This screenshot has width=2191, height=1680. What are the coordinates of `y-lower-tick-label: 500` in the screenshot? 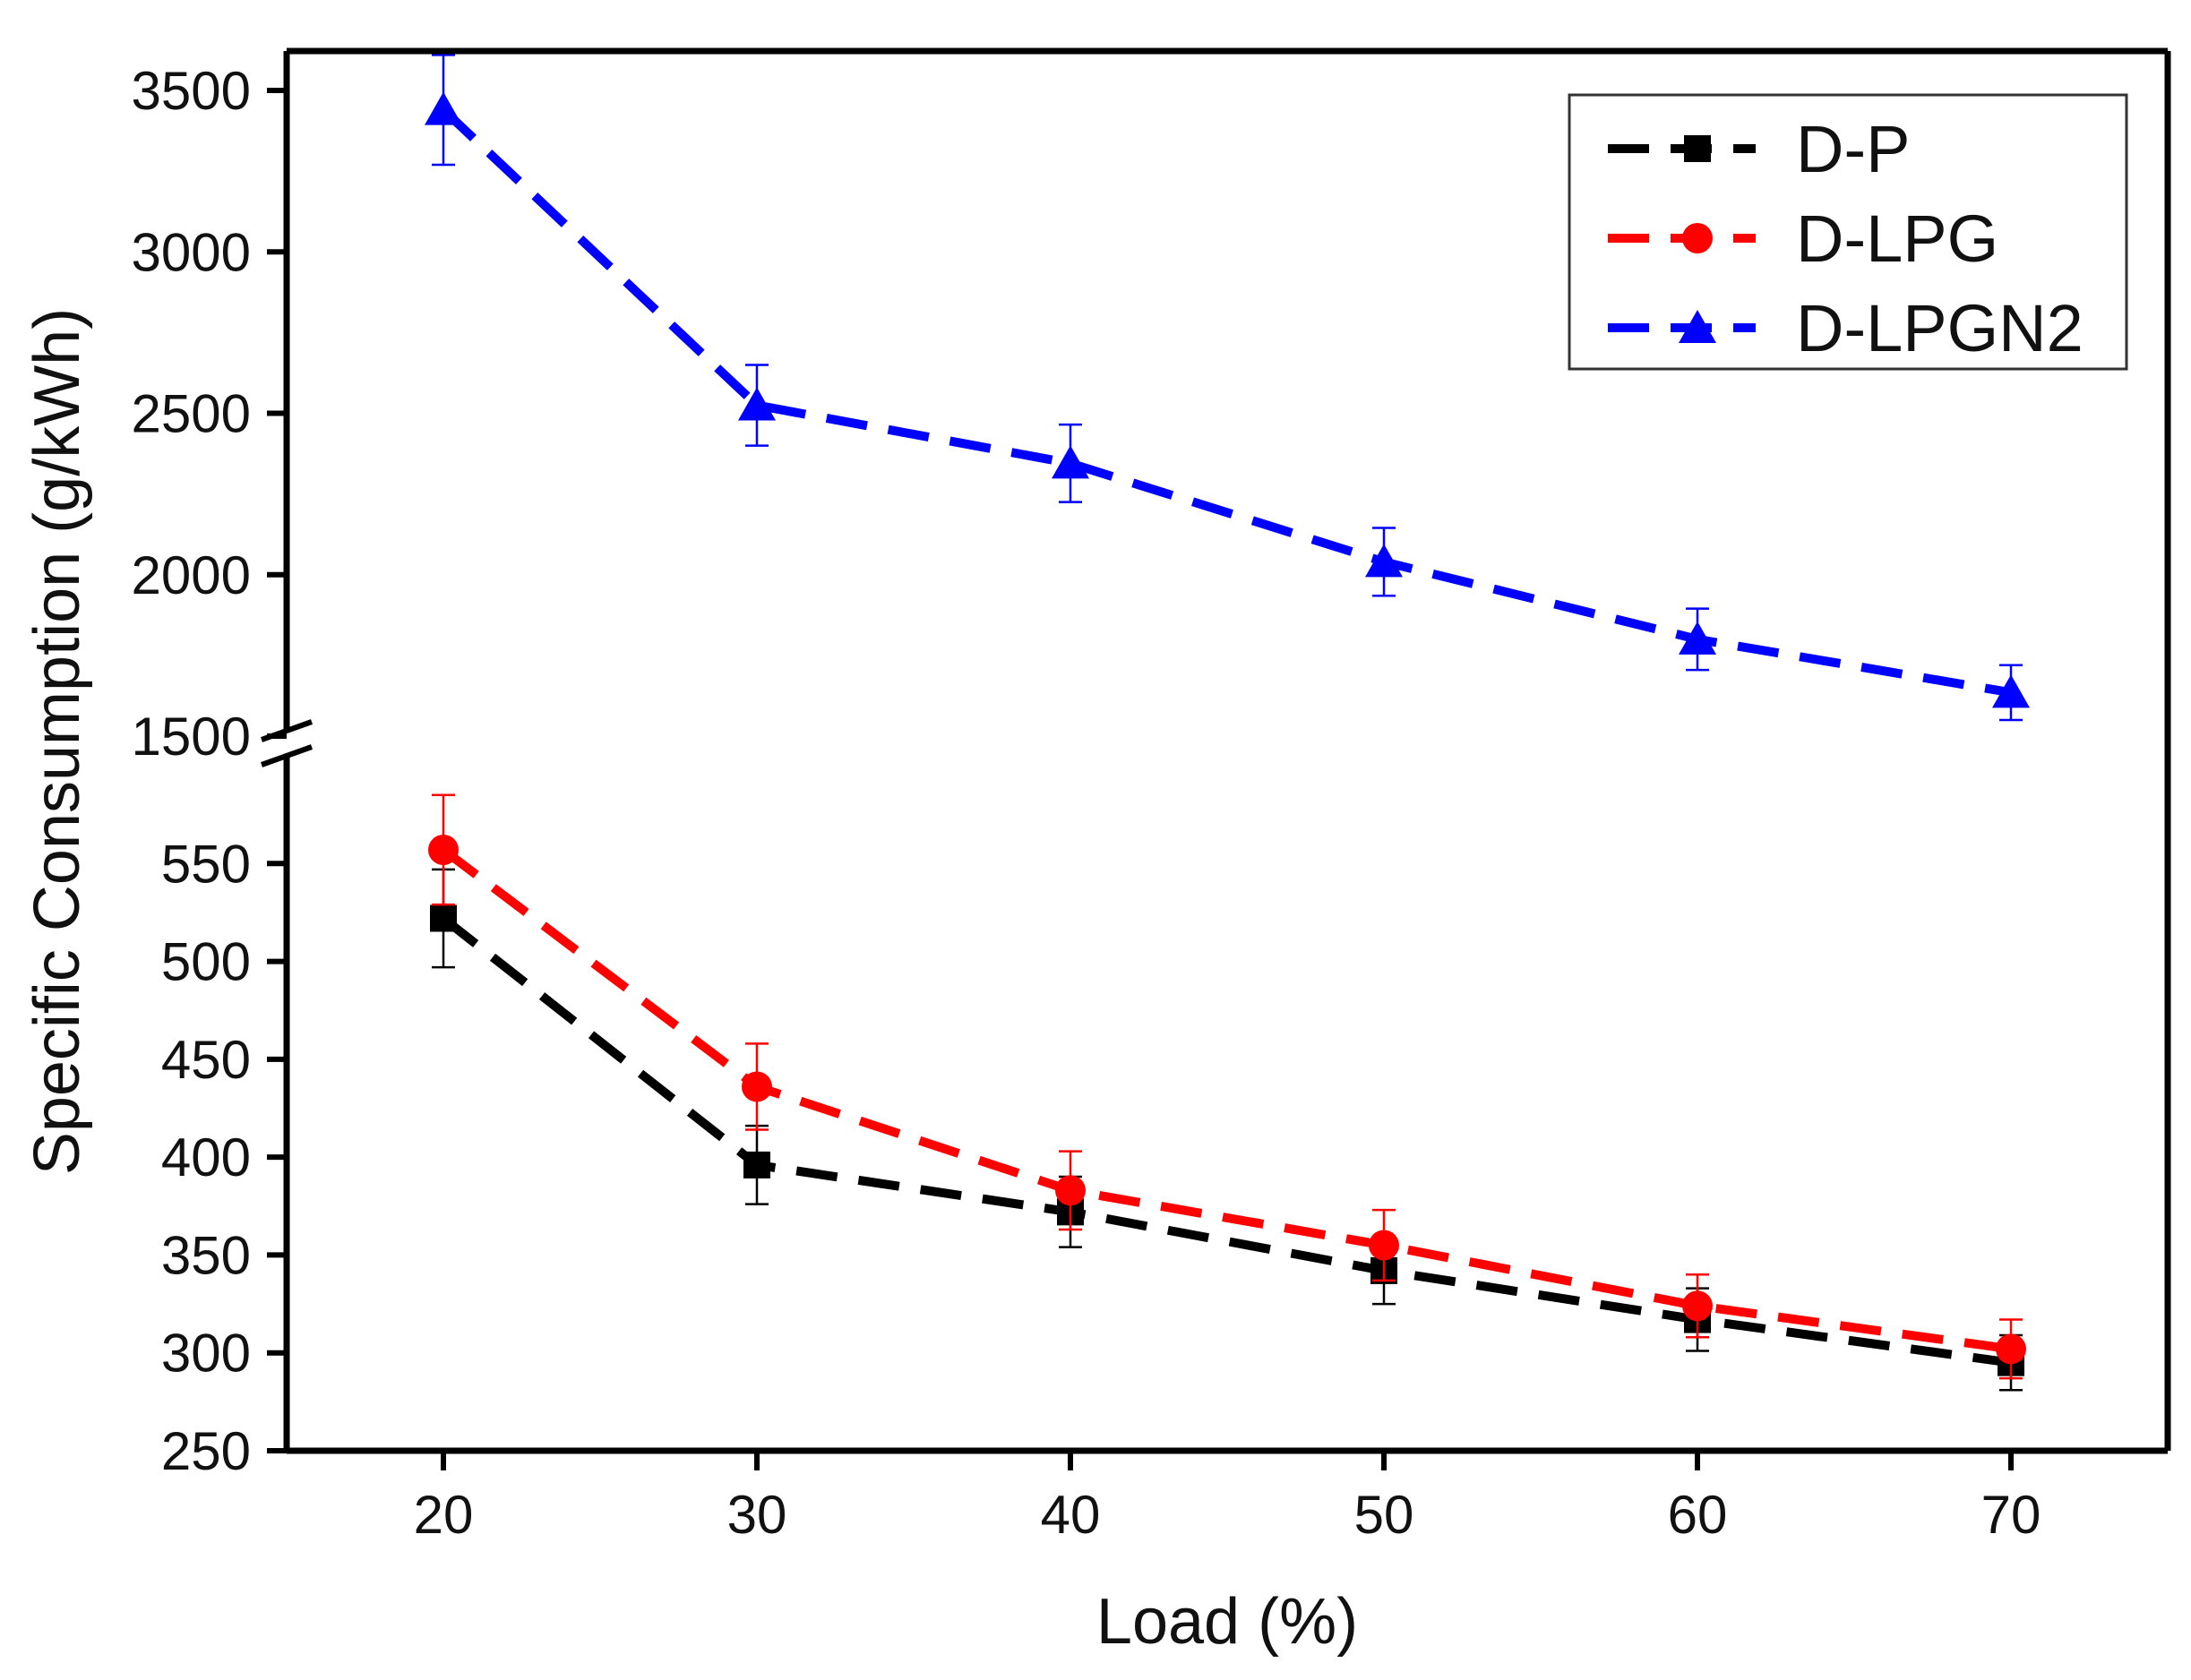 It's located at (206, 962).